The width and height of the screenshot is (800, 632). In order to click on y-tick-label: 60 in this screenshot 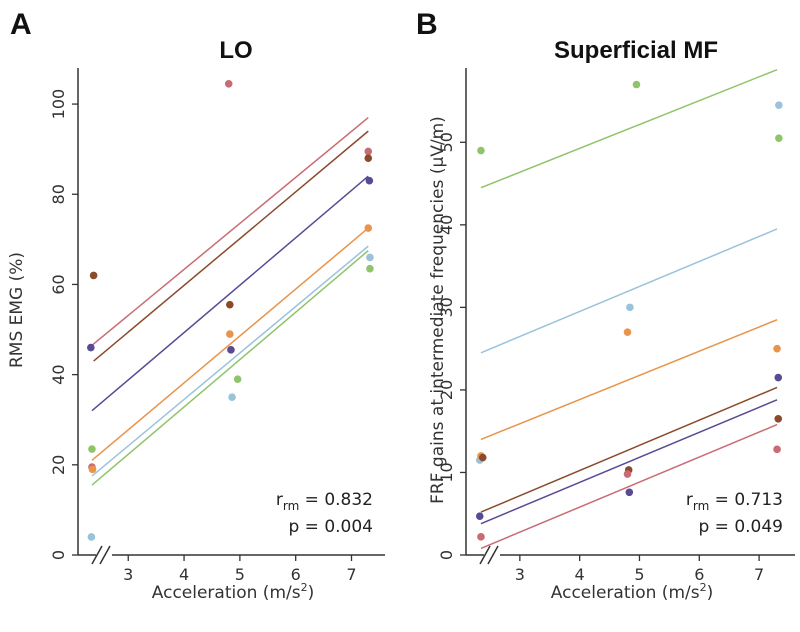, I will do `click(58, 284)`.